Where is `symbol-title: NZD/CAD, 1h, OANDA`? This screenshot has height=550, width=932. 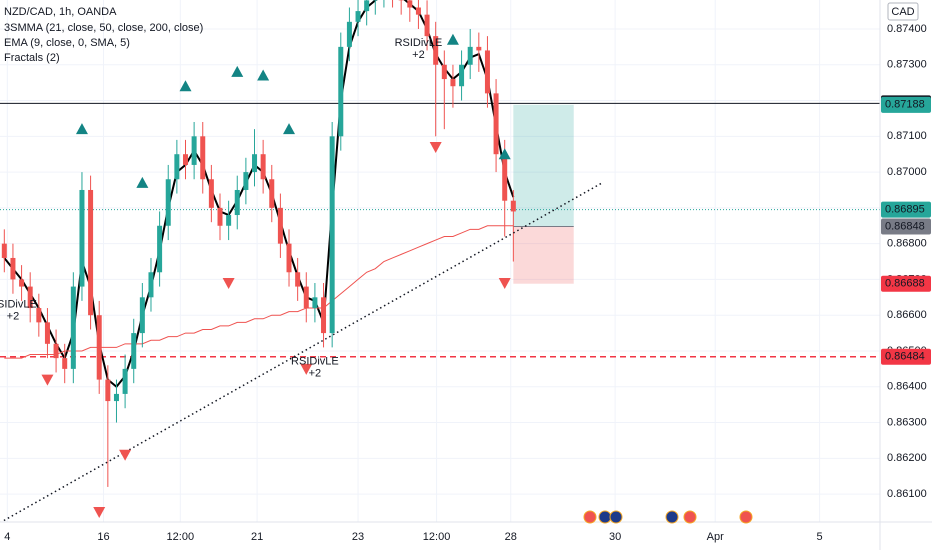 symbol-title: NZD/CAD, 1h, OANDA is located at coordinates (60, 12).